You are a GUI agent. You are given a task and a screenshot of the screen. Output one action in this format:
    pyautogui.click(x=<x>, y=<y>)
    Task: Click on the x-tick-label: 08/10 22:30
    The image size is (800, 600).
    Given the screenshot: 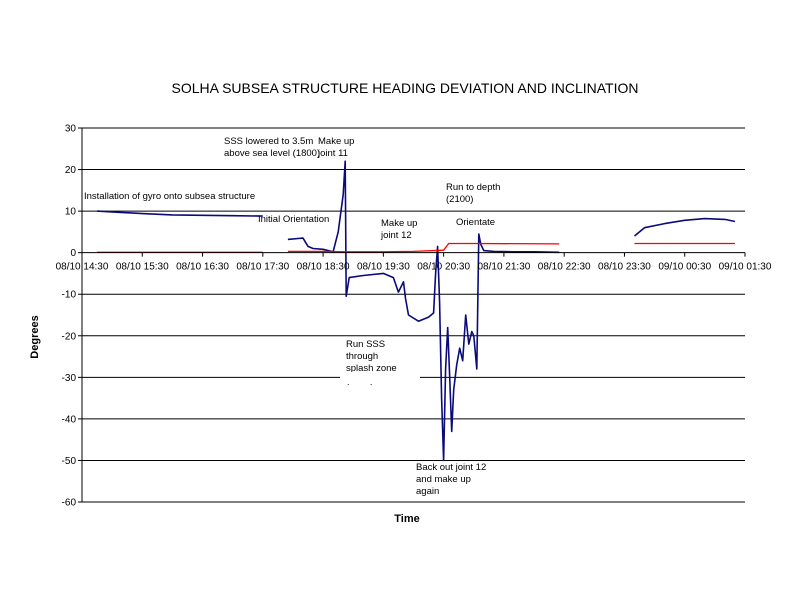 What is the action you would take?
    pyautogui.click(x=564, y=267)
    